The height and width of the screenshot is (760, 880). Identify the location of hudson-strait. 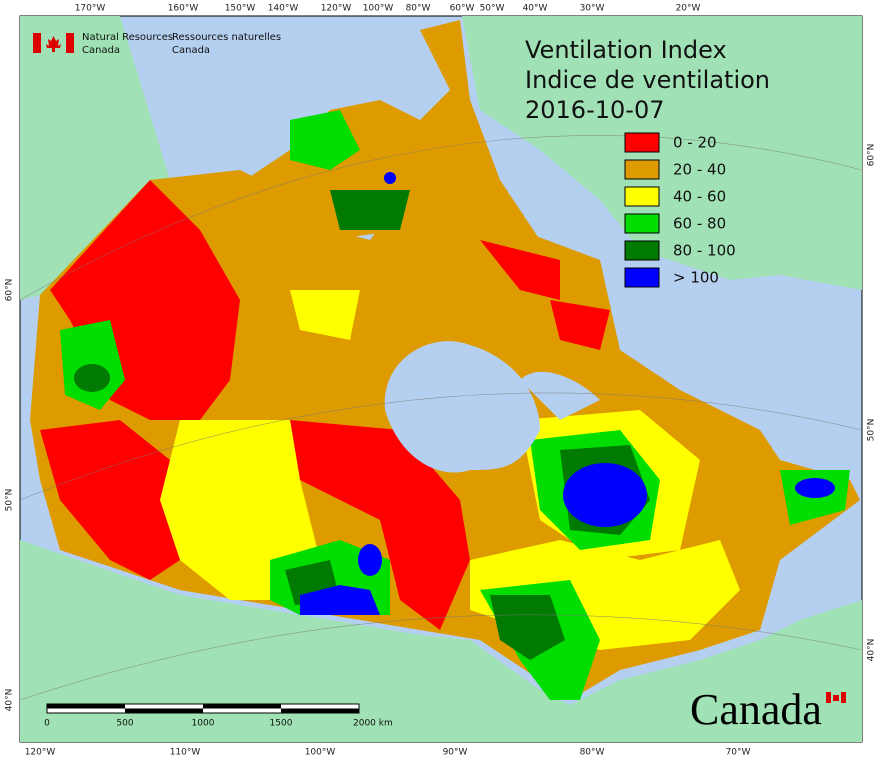
(560, 395).